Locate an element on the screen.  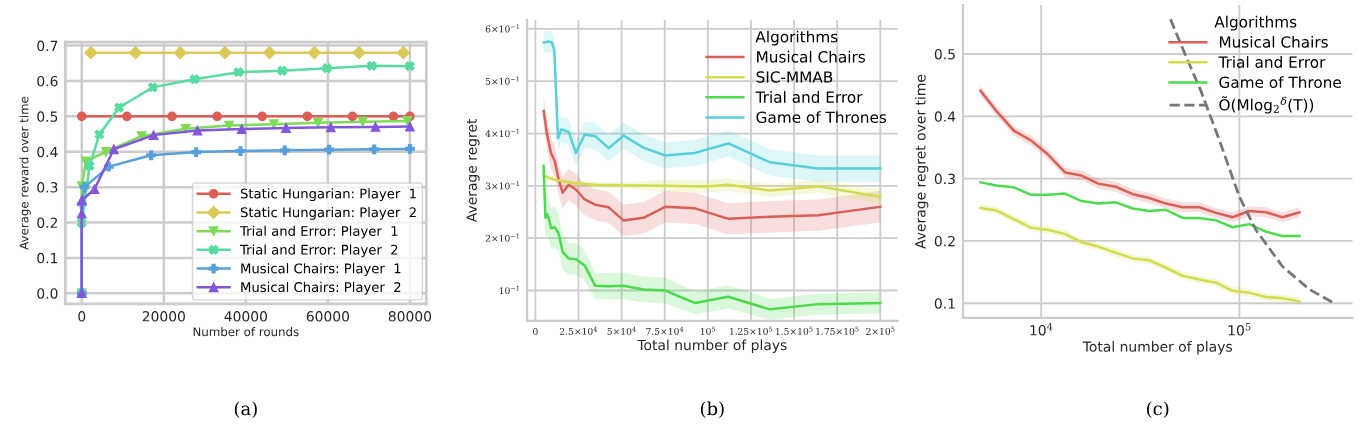
y-axis-title: Average reward over time is located at coordinates (25, 173).